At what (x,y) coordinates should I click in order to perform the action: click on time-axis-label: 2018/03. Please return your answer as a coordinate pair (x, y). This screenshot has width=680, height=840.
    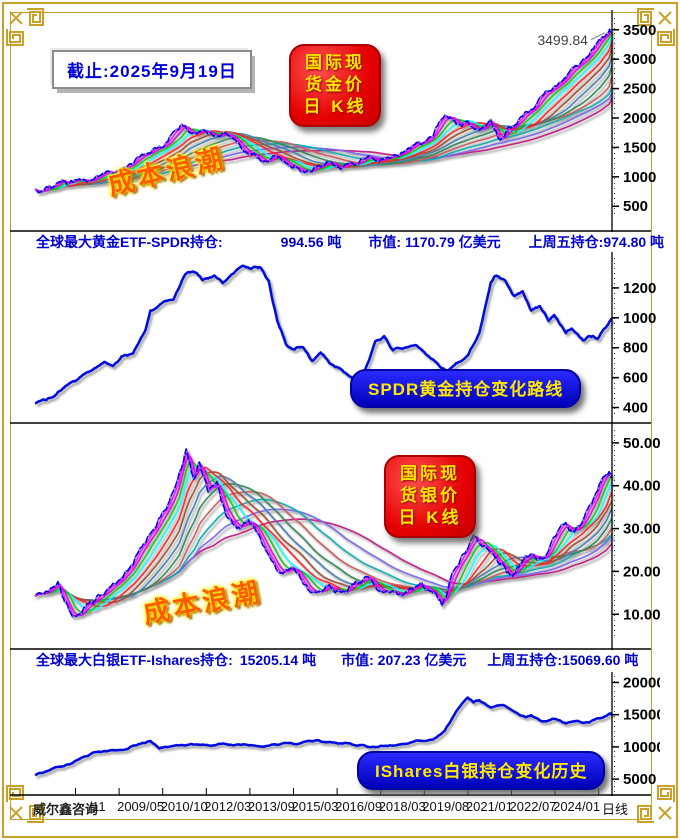
    Looking at the image, I should click on (402, 806).